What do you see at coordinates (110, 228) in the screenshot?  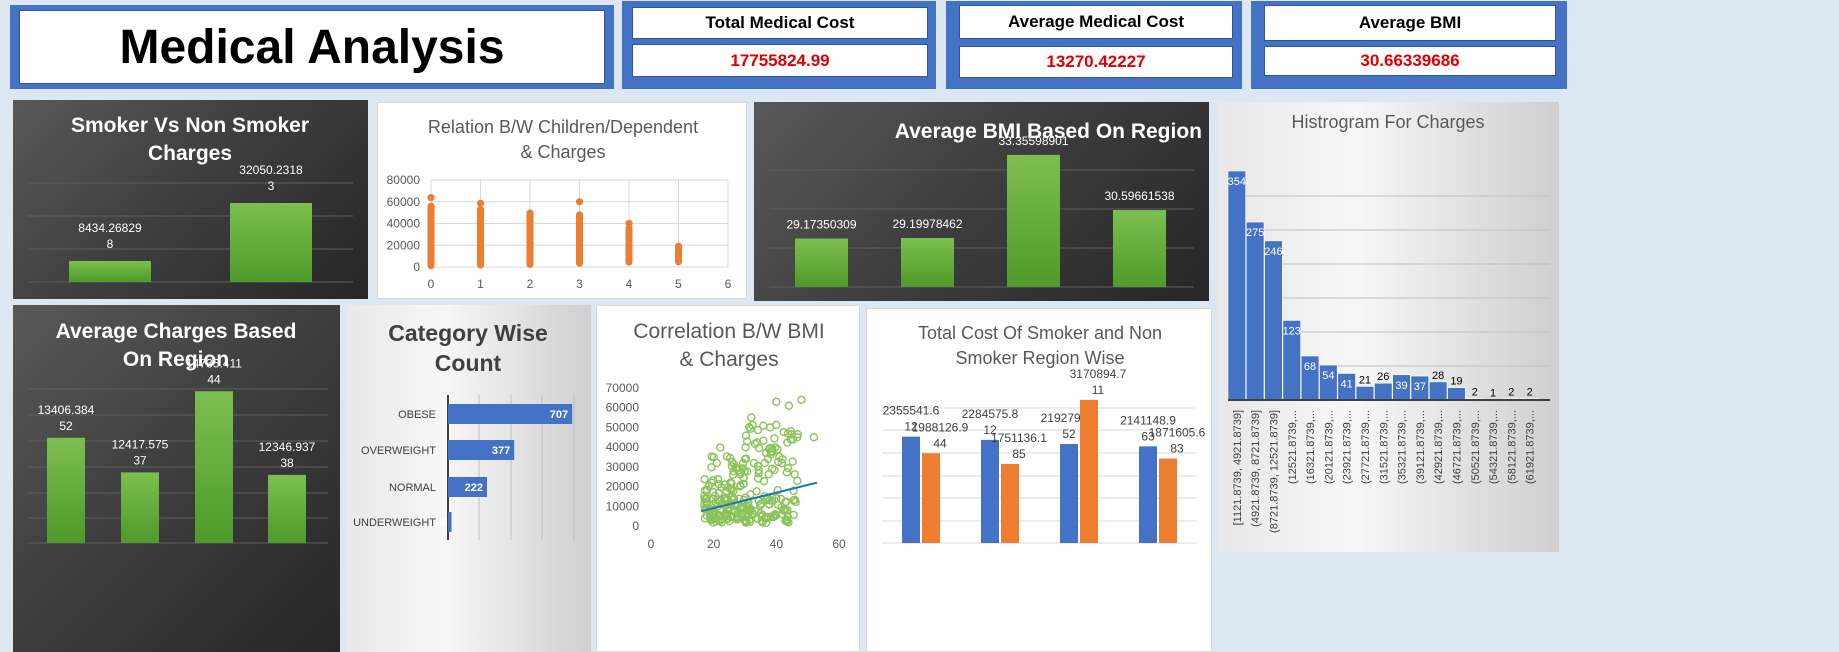 I see `data-label: 8434.26829` at bounding box center [110, 228].